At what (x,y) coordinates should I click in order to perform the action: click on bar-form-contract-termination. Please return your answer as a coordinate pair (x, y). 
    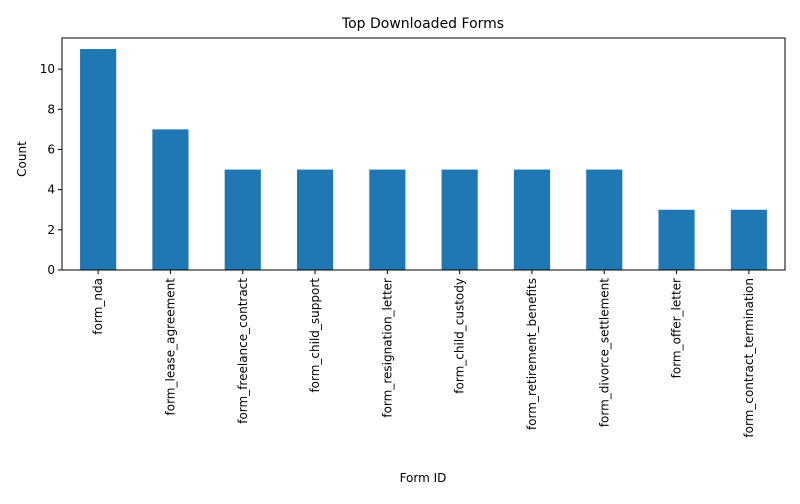
    Looking at the image, I should click on (748, 239).